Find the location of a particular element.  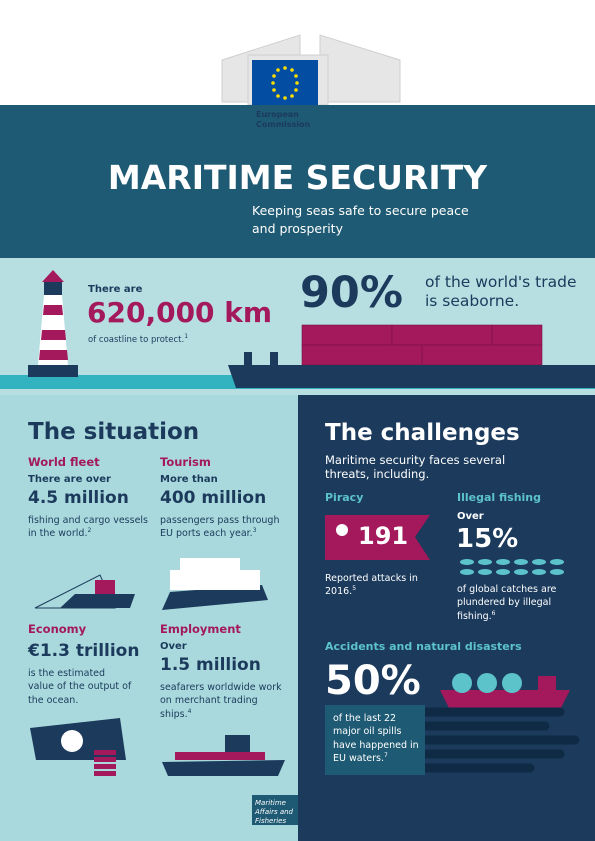

coast-text: of coastline to protect. is located at coordinates (136, 339).